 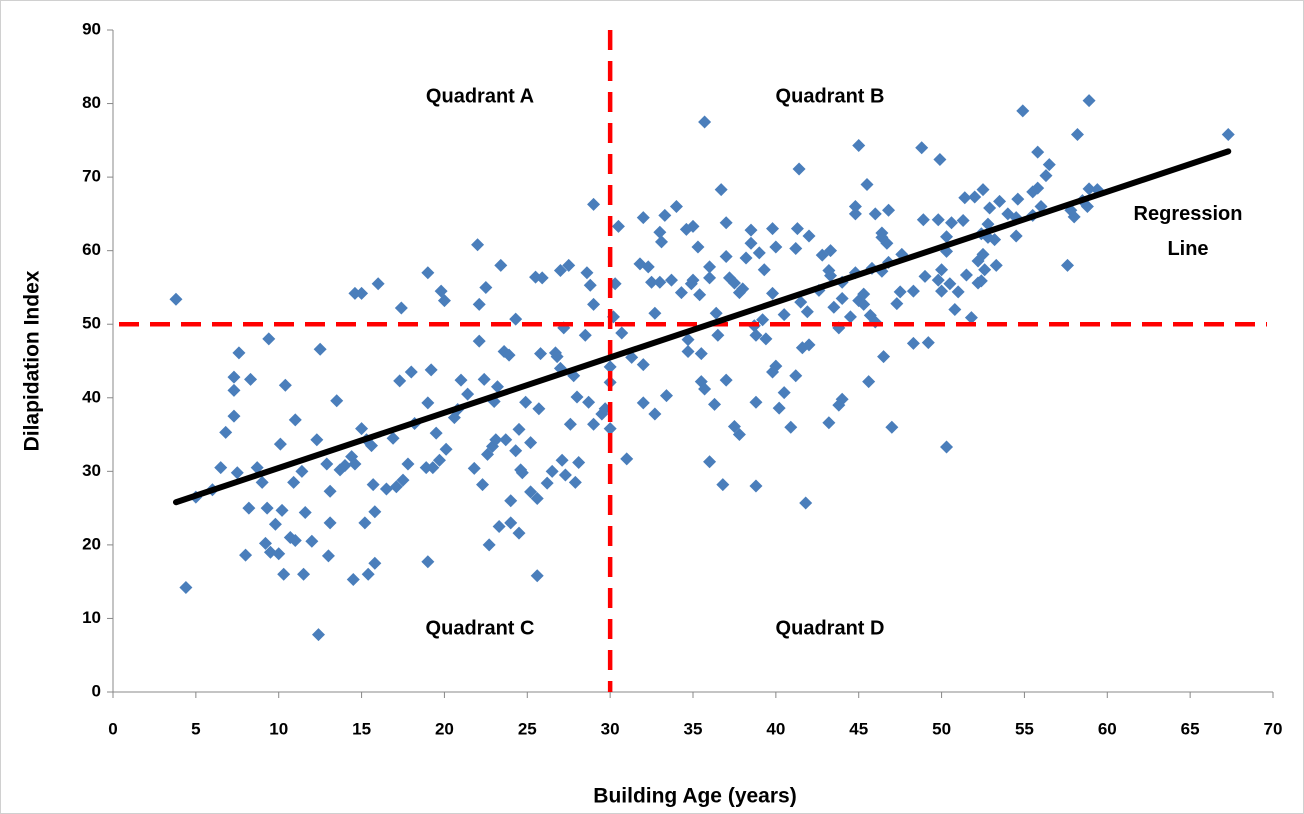 I want to click on annotation: Quadrant C, so click(x=480, y=628).